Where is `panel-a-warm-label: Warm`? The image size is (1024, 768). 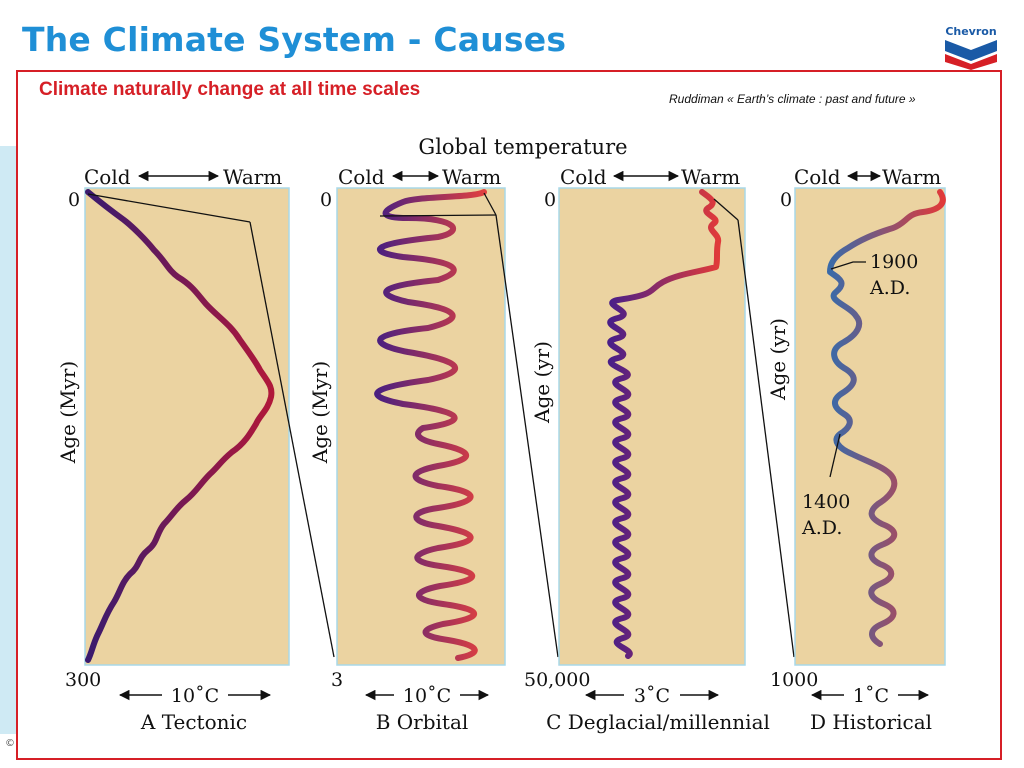 panel-a-warm-label: Warm is located at coordinates (252, 177).